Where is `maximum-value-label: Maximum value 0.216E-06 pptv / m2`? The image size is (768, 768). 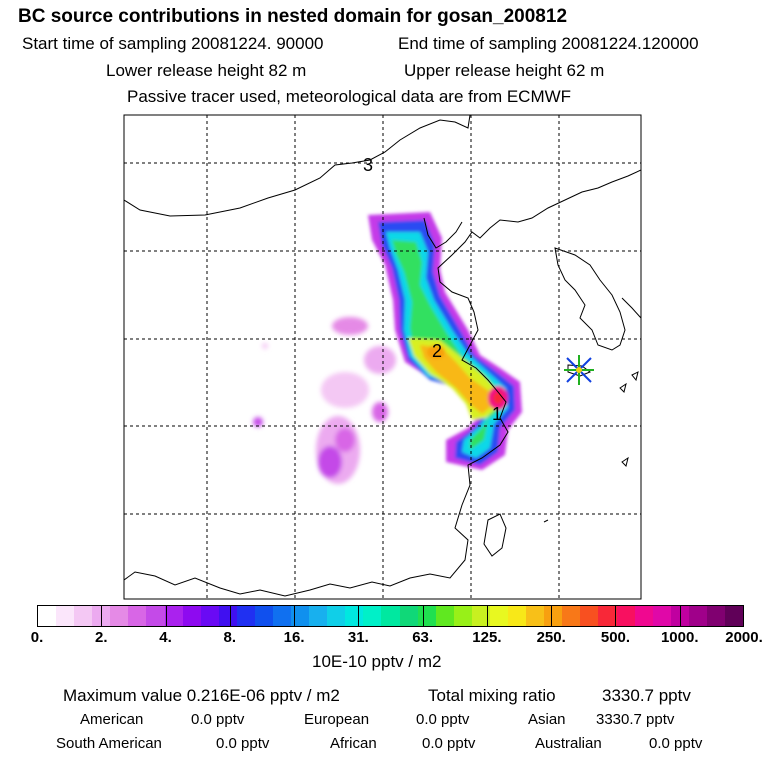 maximum-value-label: Maximum value 0.216E-06 pptv / m2 is located at coordinates (201, 695).